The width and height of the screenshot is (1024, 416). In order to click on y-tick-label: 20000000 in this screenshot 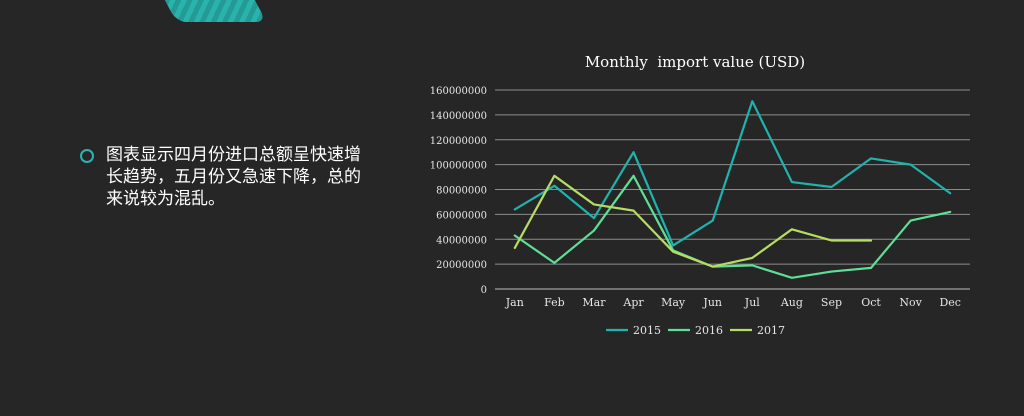, I will do `click(461, 265)`.